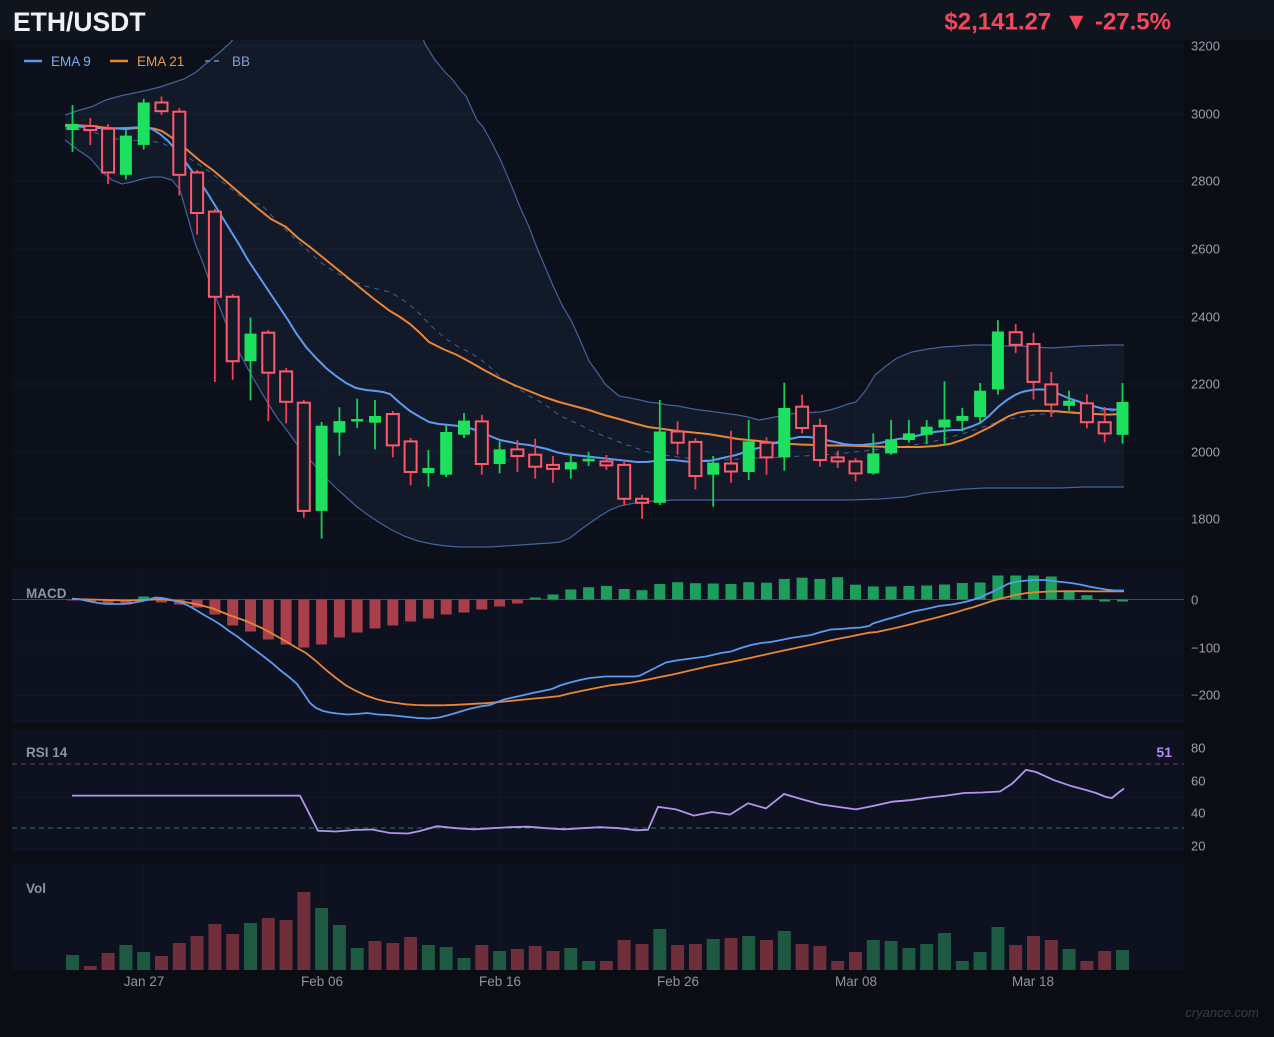  Describe the element at coordinates (1205, 695) in the screenshot. I see `svg-text: −200` at that location.